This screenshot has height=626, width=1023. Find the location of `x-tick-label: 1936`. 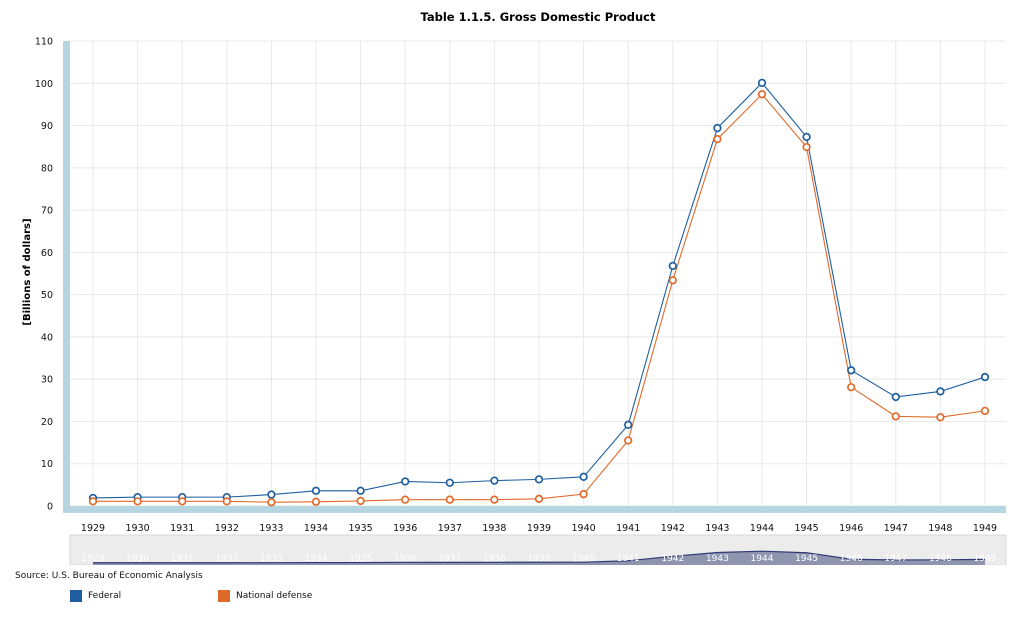

x-tick-label: 1936 is located at coordinates (405, 528).